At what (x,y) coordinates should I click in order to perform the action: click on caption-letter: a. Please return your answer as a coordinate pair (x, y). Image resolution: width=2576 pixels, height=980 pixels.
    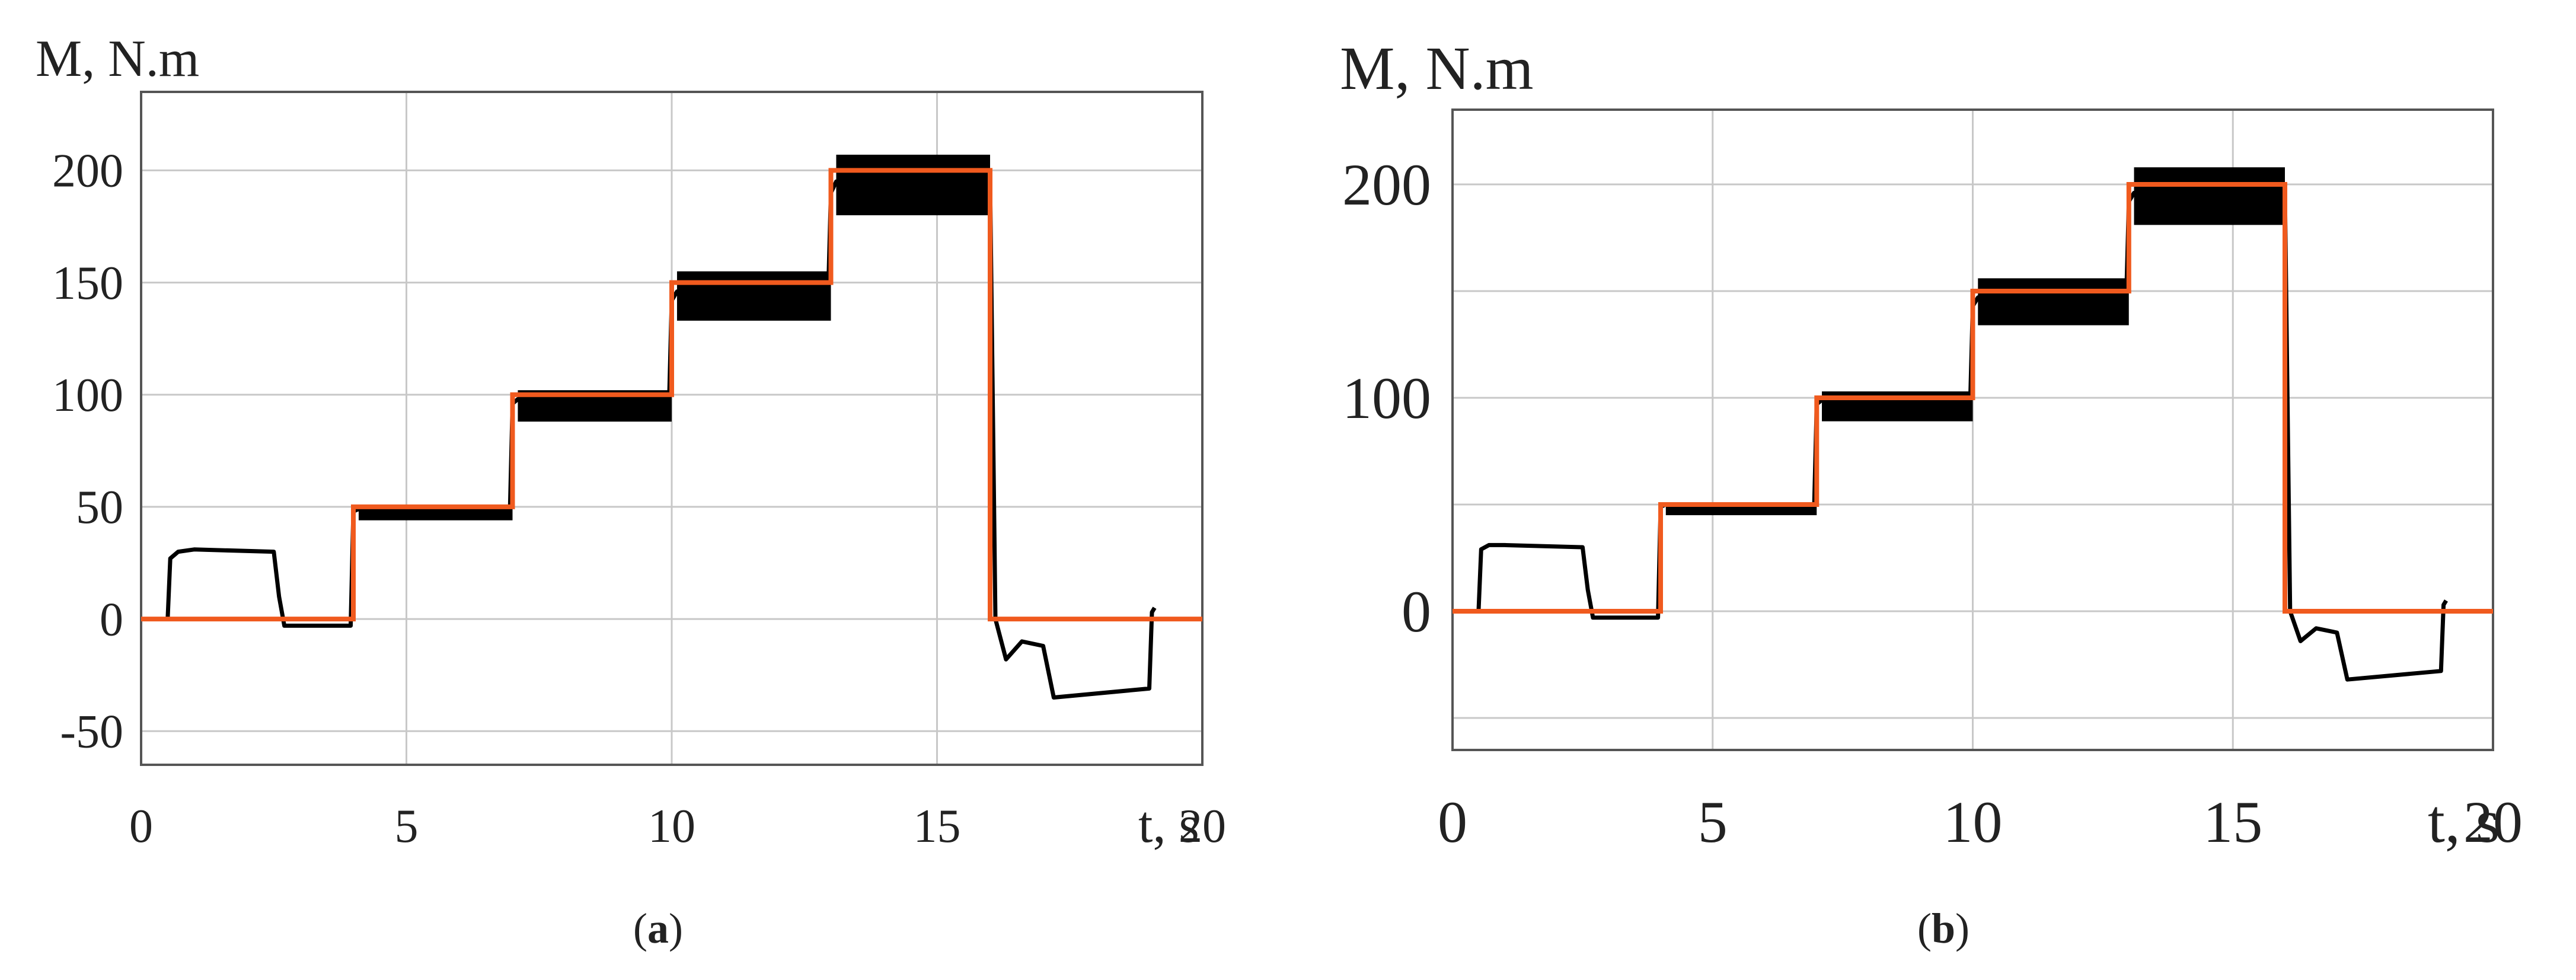
    Looking at the image, I should click on (658, 928).